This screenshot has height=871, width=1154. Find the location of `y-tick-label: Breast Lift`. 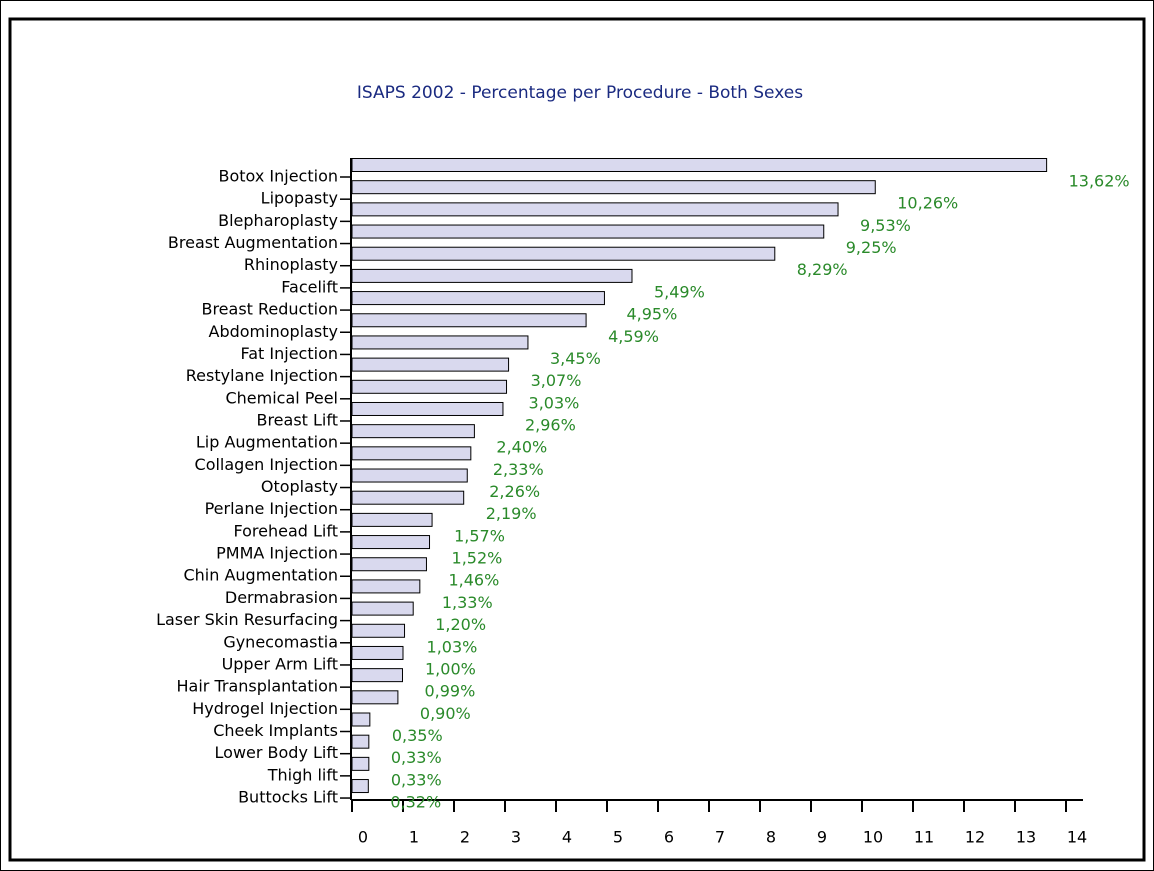

y-tick-label: Breast Lift is located at coordinates (297, 419).